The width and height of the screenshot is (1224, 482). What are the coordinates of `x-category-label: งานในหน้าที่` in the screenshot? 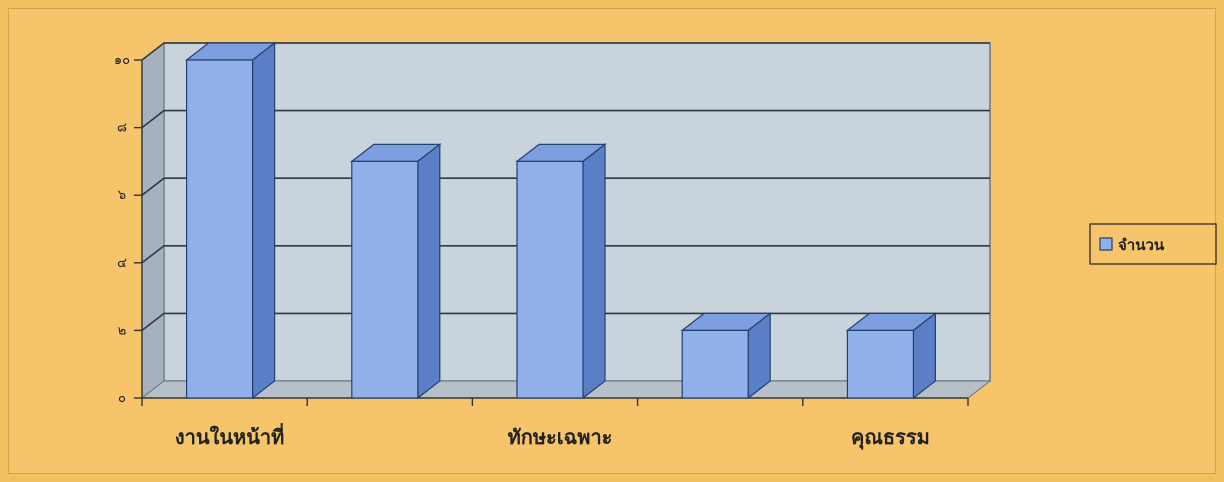 It's located at (229, 435).